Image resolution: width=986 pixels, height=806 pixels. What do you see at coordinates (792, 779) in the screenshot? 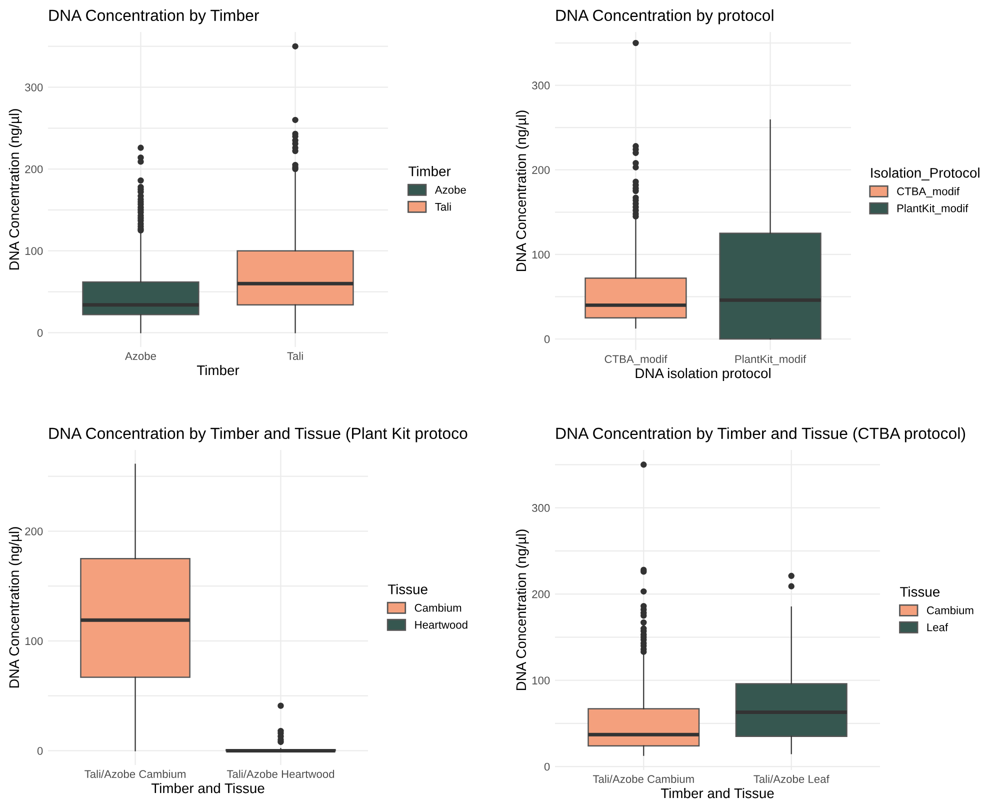
I see `x-tick-label: Tali/Azobe Leaf` at bounding box center [792, 779].